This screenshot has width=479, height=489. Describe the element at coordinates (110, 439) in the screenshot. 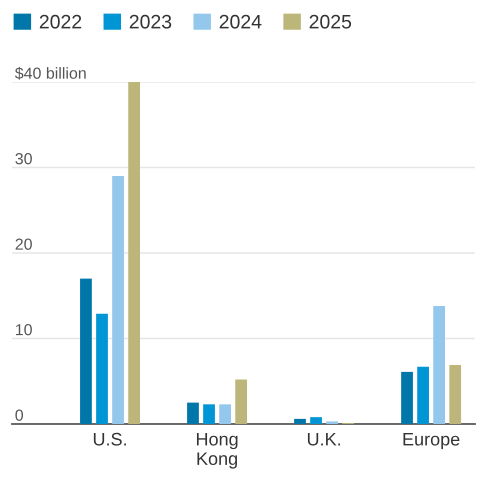

I see `x-tick-label: U.S.` at that location.